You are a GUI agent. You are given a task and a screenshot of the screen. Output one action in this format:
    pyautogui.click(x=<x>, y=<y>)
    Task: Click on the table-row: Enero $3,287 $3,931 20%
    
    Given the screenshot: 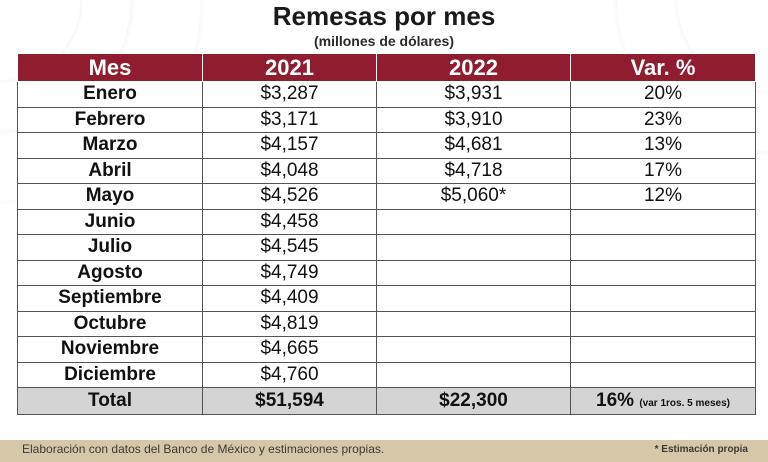 What is the action you would take?
    pyautogui.click(x=386, y=94)
    